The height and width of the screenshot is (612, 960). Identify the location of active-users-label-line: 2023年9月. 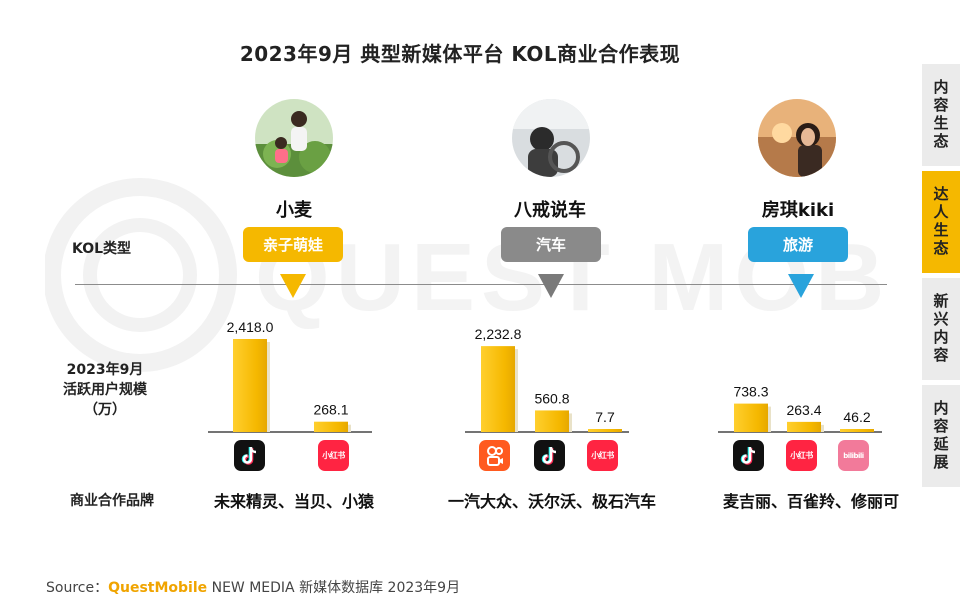
(105, 370).